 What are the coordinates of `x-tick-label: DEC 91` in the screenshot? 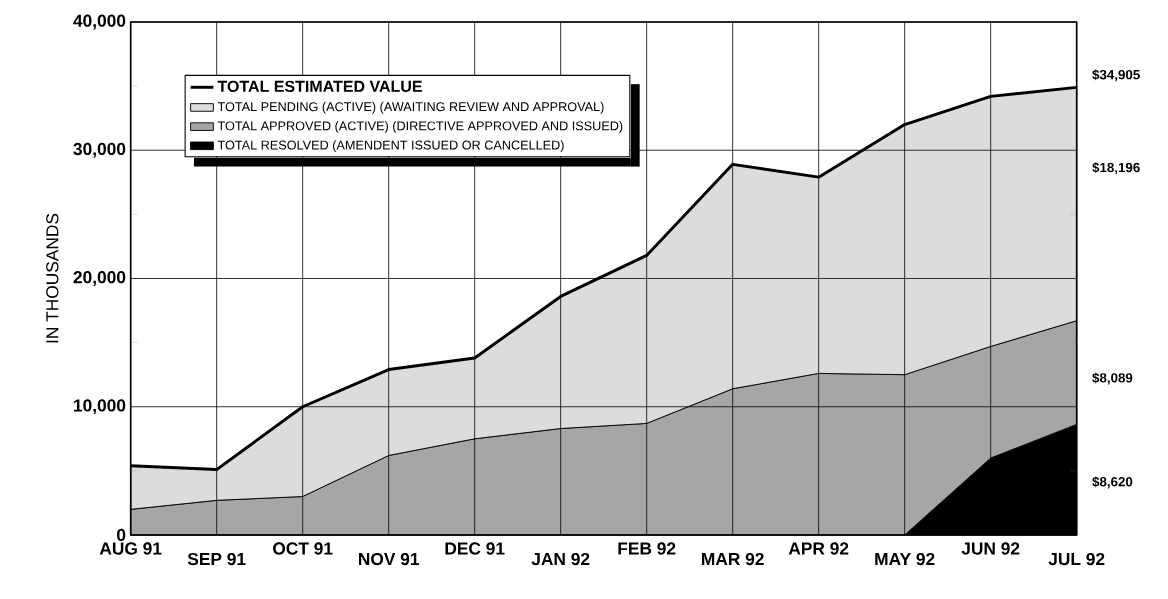 It's located at (475, 548).